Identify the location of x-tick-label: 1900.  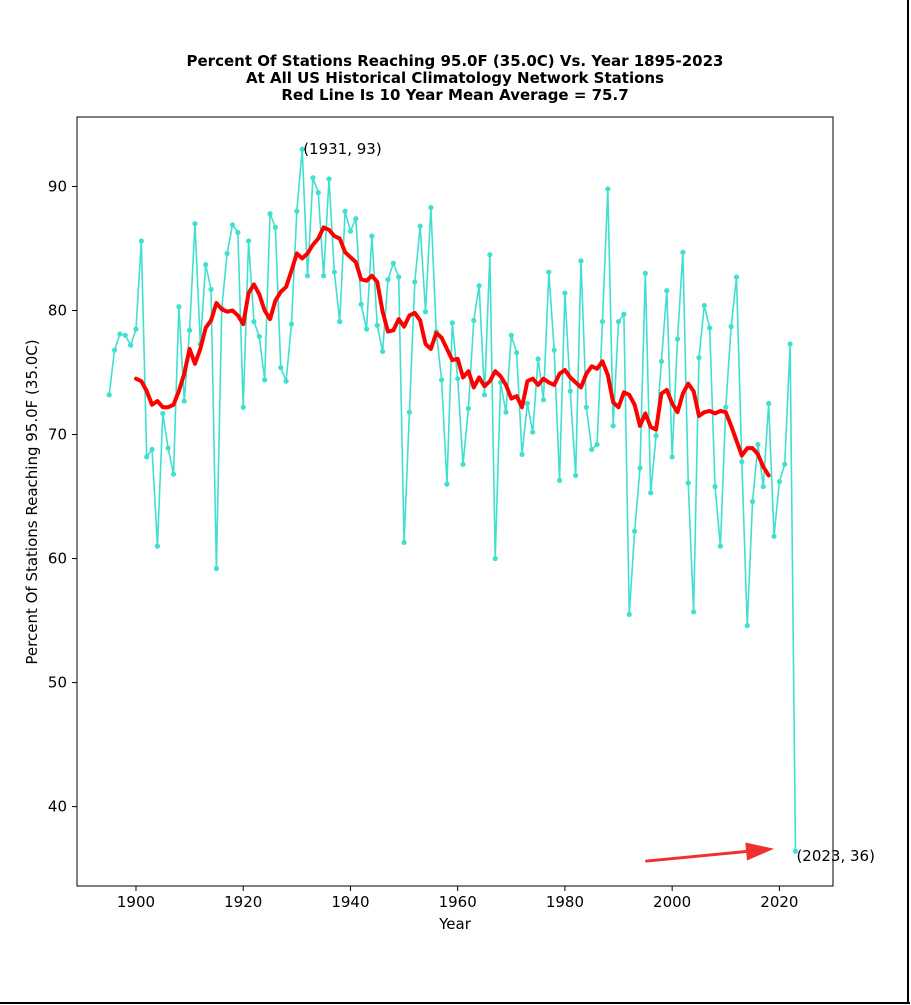
(136, 902).